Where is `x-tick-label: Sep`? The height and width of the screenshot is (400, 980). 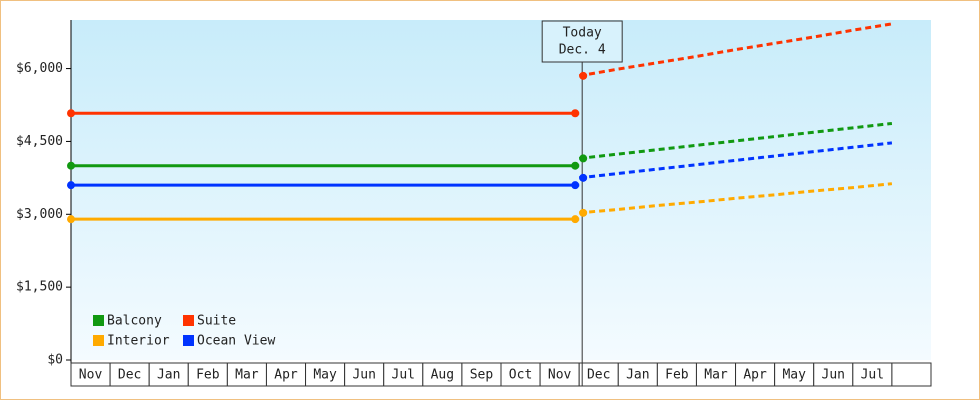
x-tick-label: Sep is located at coordinates (482, 375).